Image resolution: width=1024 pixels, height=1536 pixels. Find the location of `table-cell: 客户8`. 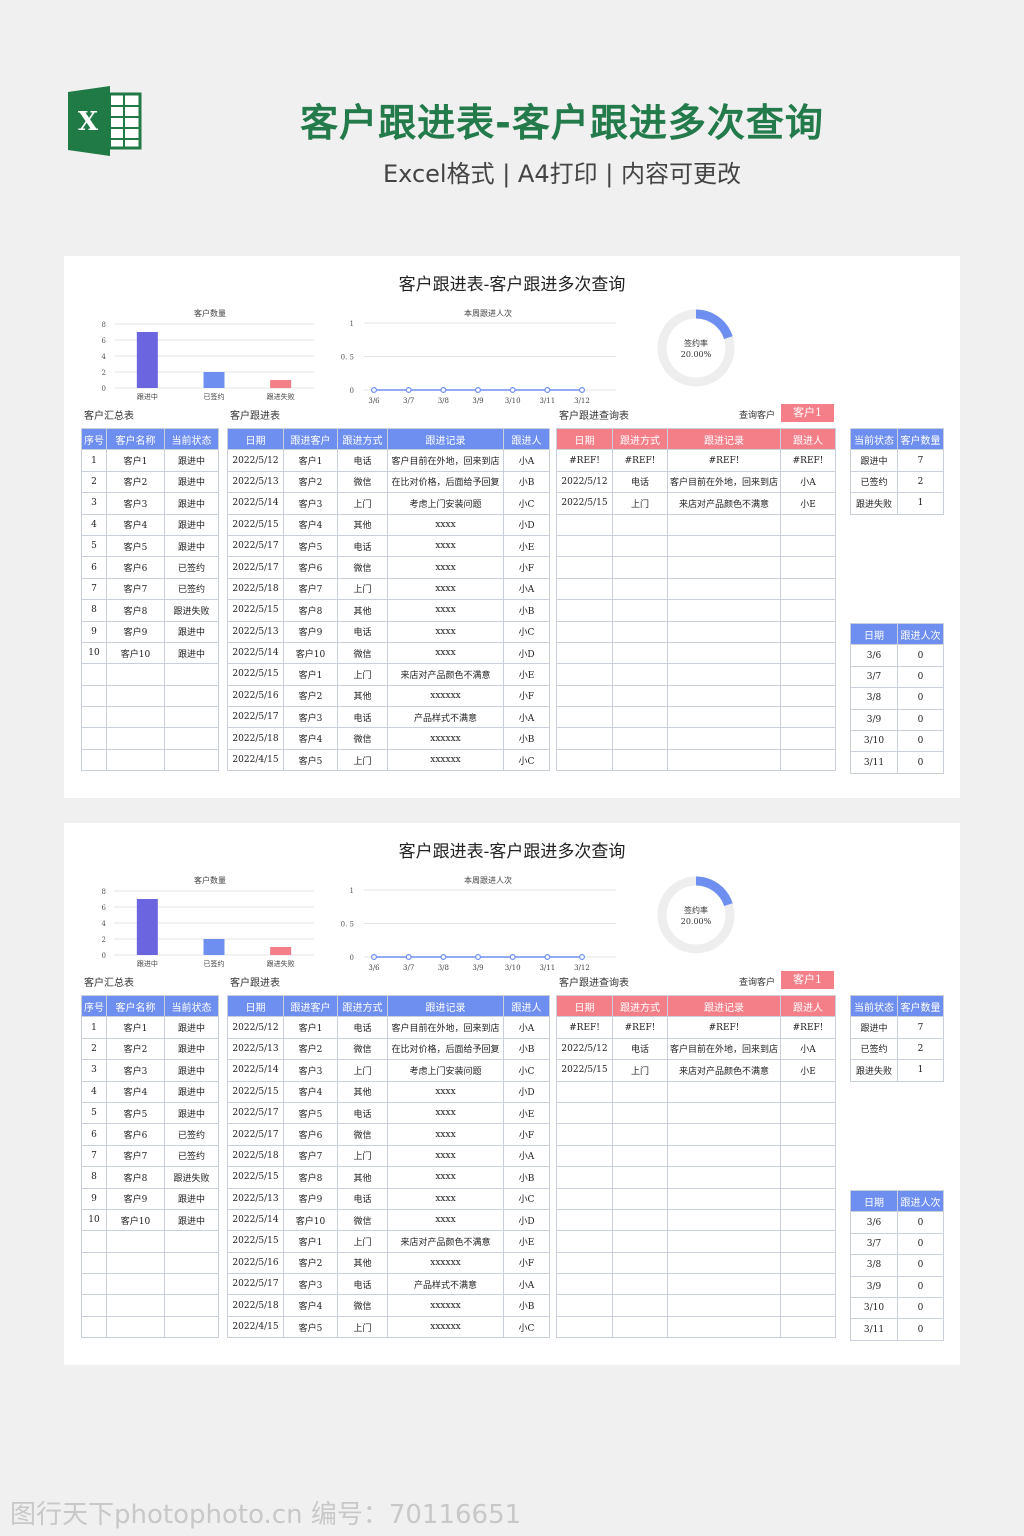

table-cell: 客户8 is located at coordinates (135, 1177).